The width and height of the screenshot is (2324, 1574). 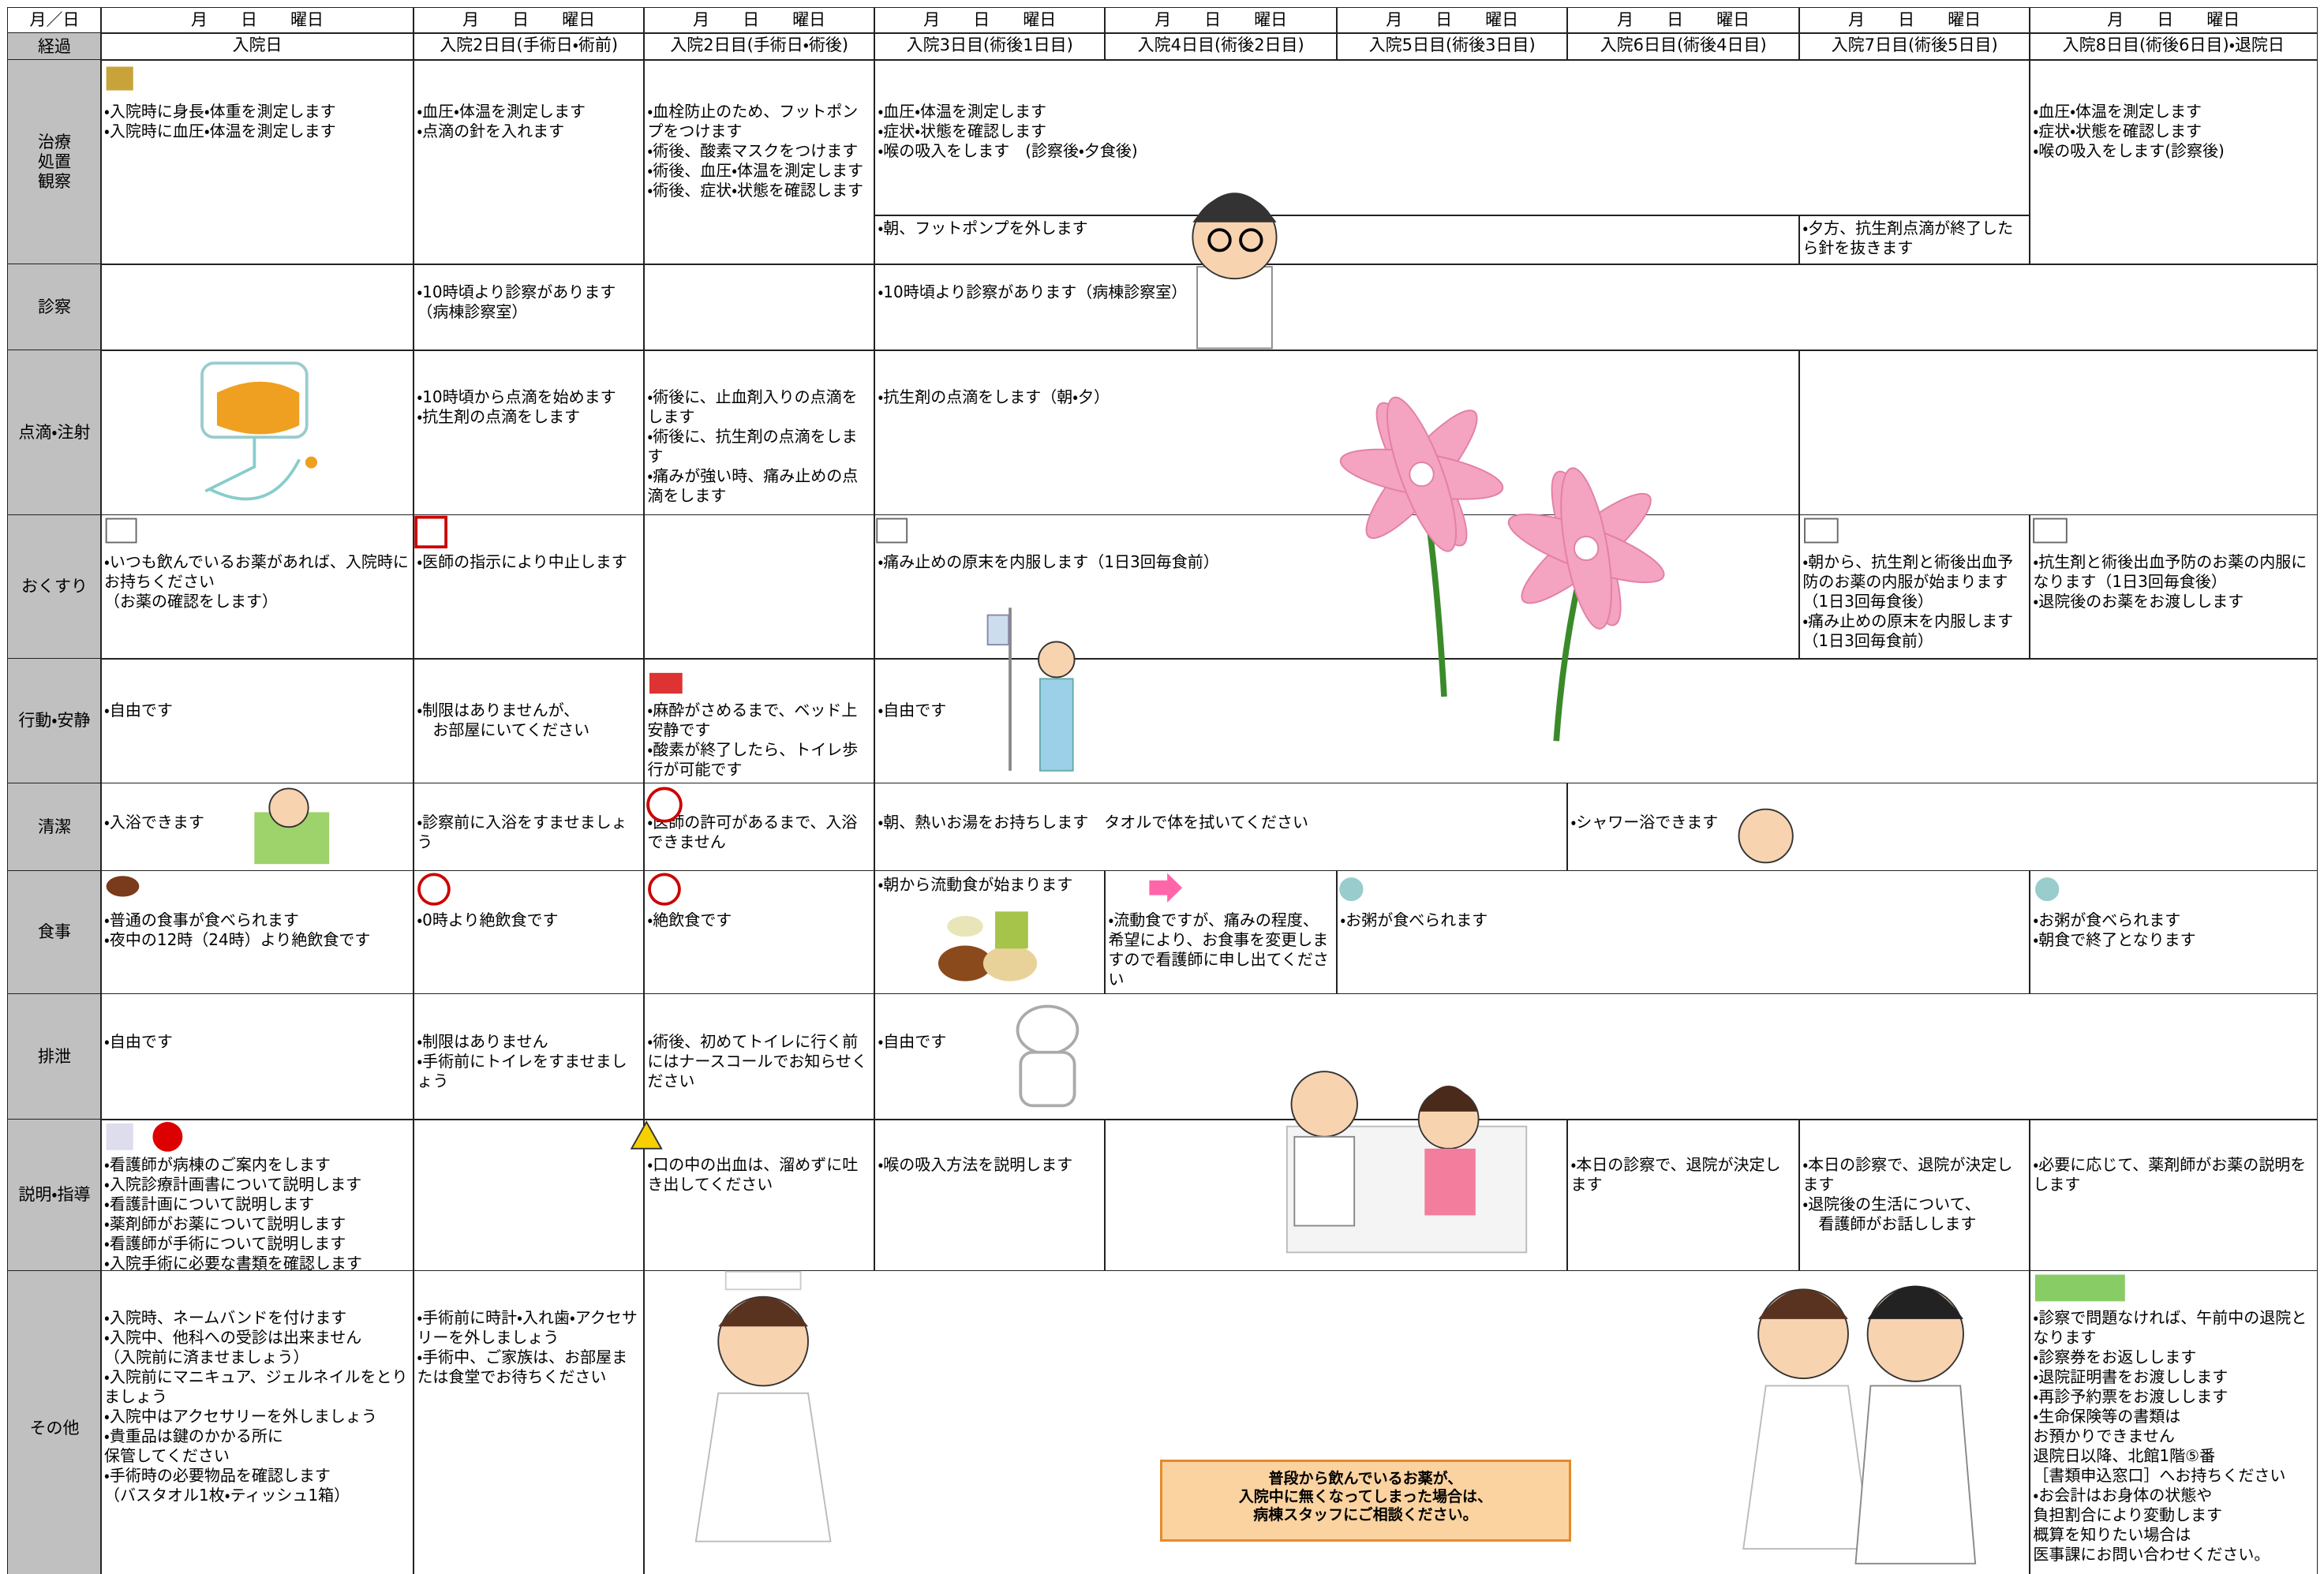 I want to click on row-label: おくすり, so click(x=54, y=587).